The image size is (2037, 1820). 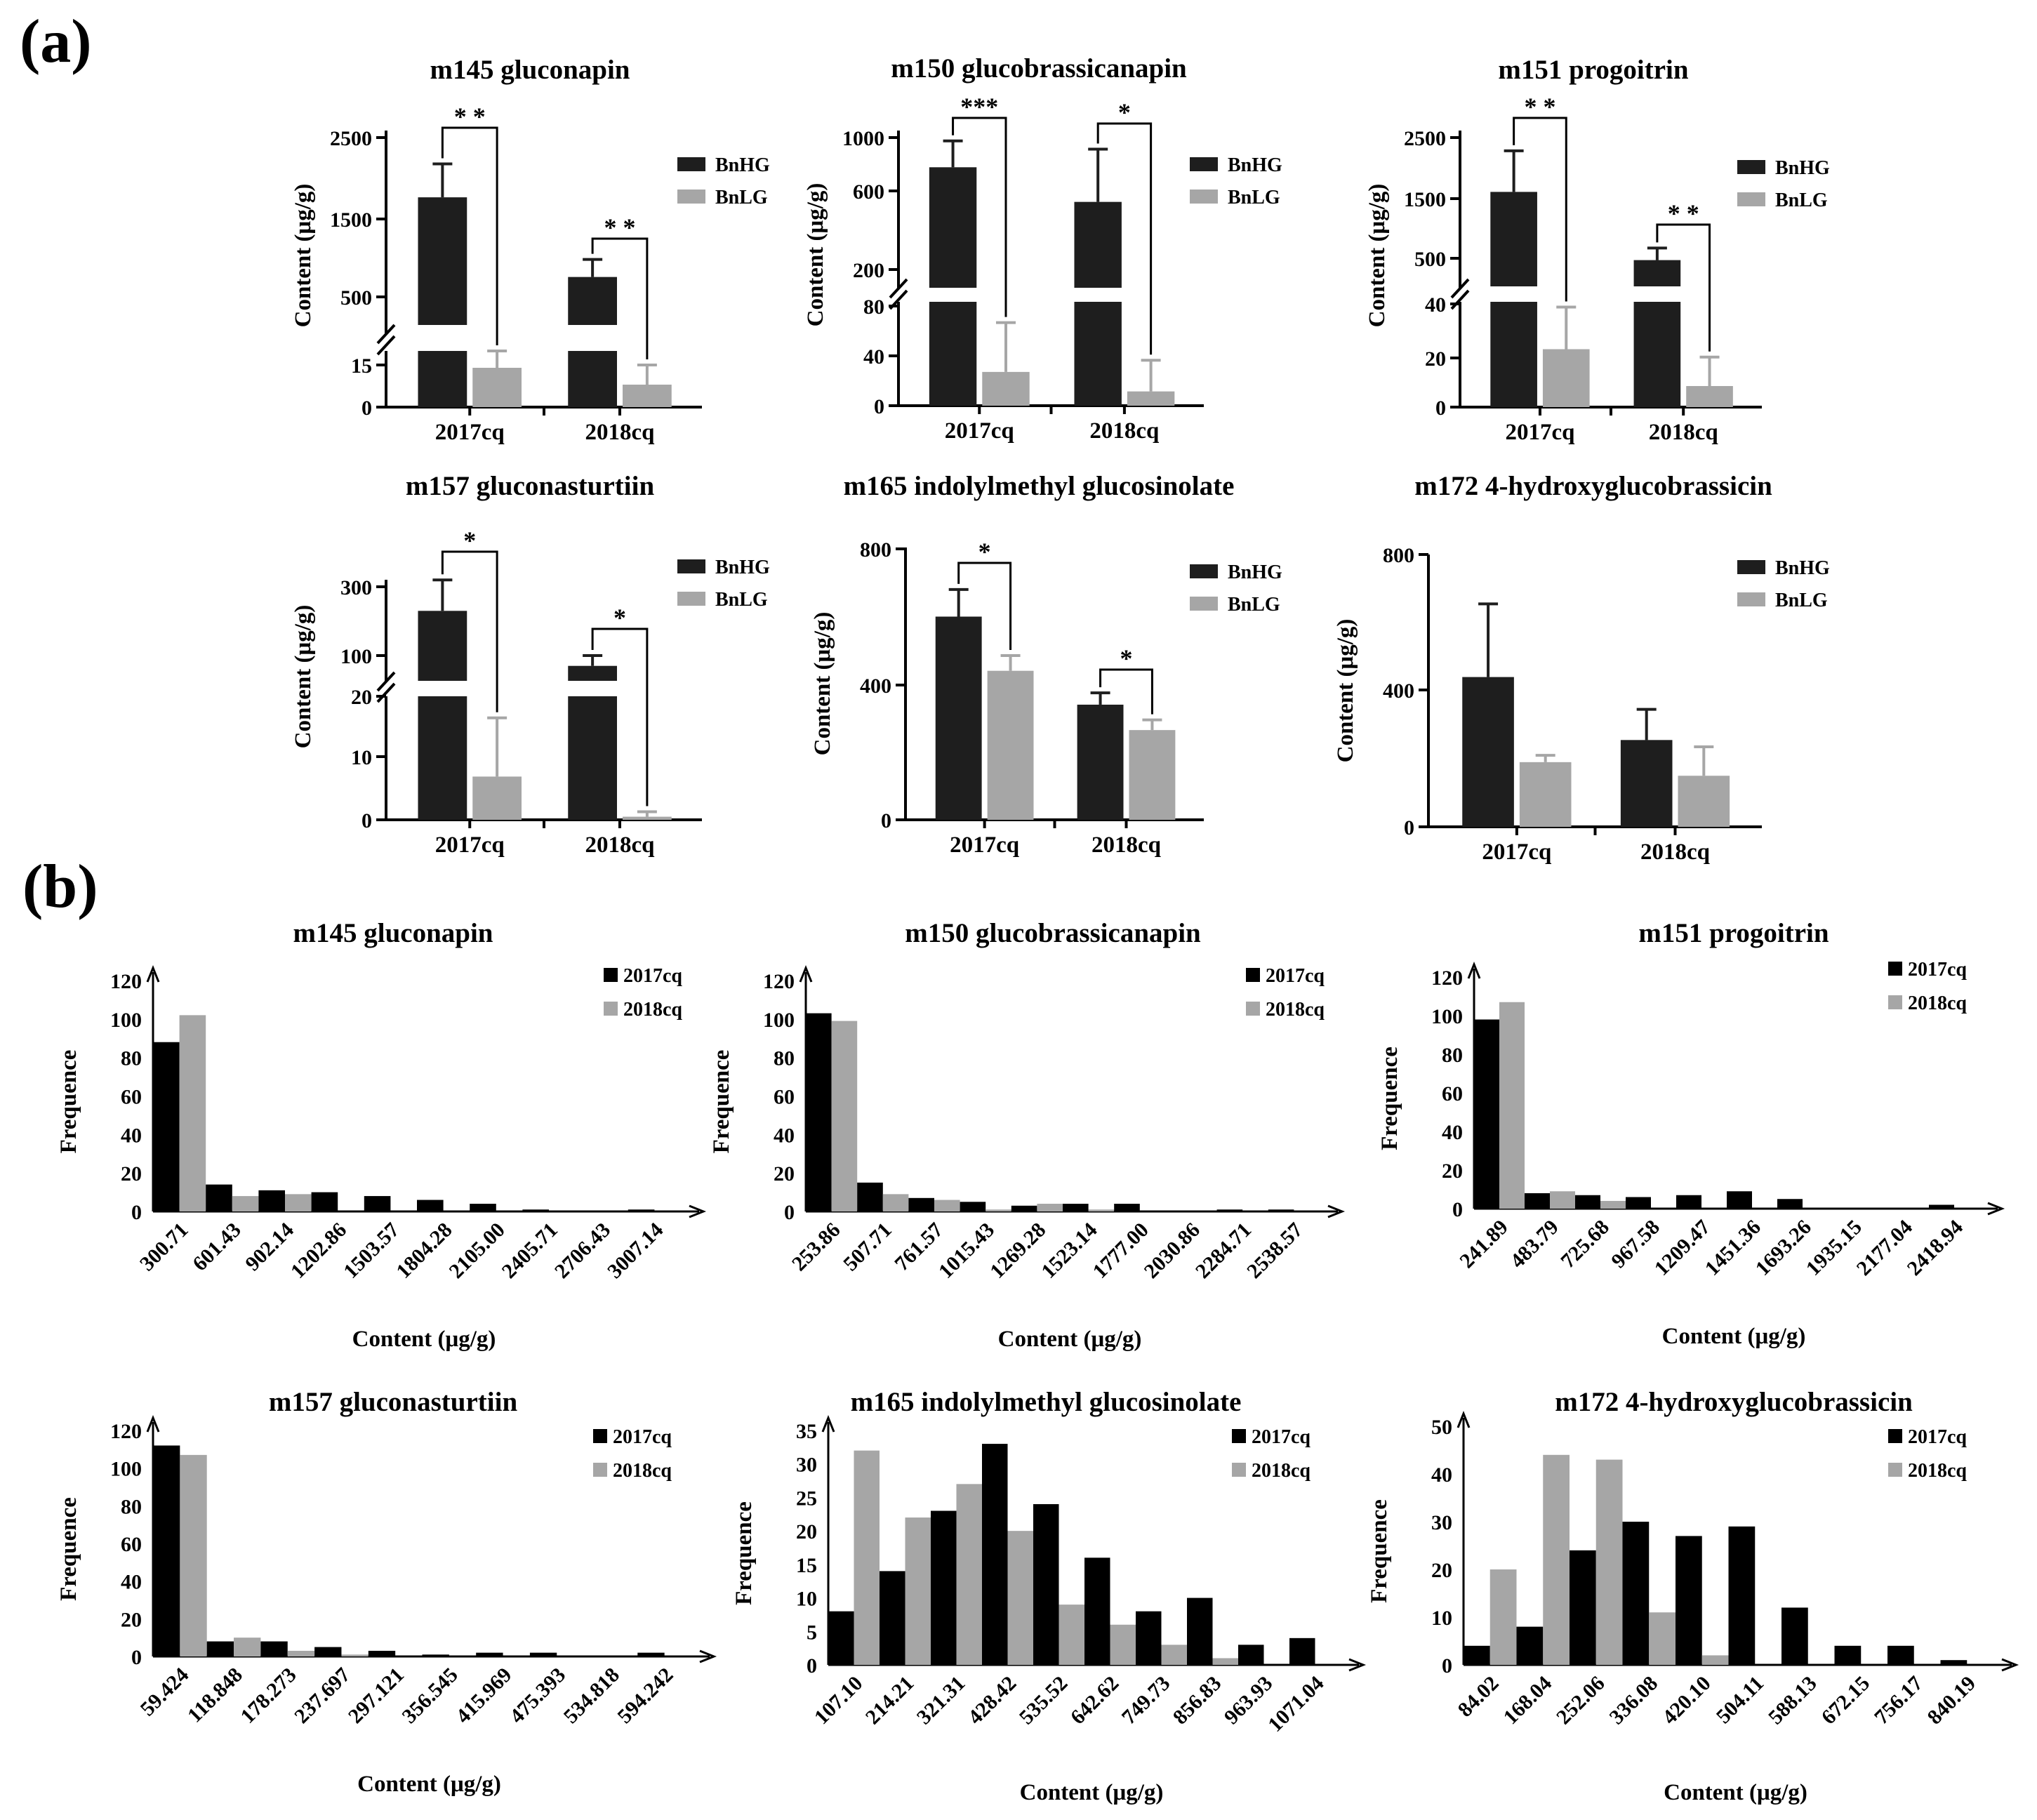 I want to click on legend-swatch-bnhg, so click(x=1751, y=167).